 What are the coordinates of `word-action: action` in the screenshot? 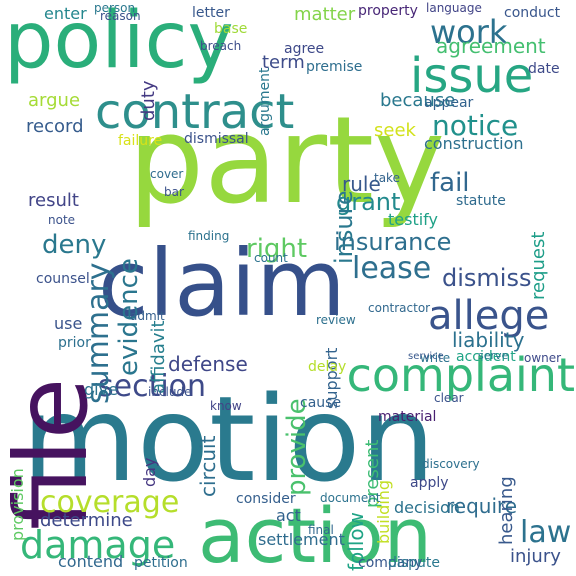 It's located at (315, 533).